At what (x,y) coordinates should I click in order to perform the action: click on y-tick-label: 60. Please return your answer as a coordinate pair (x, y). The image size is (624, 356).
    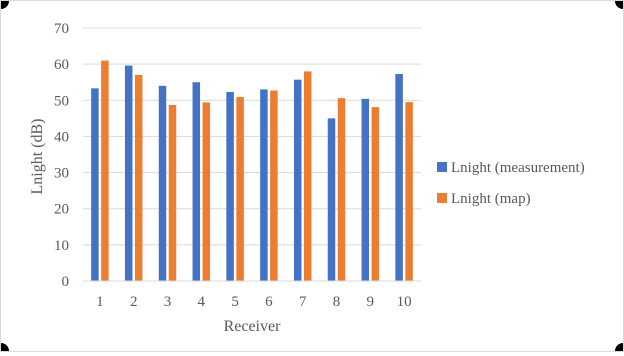
    Looking at the image, I should click on (61, 65).